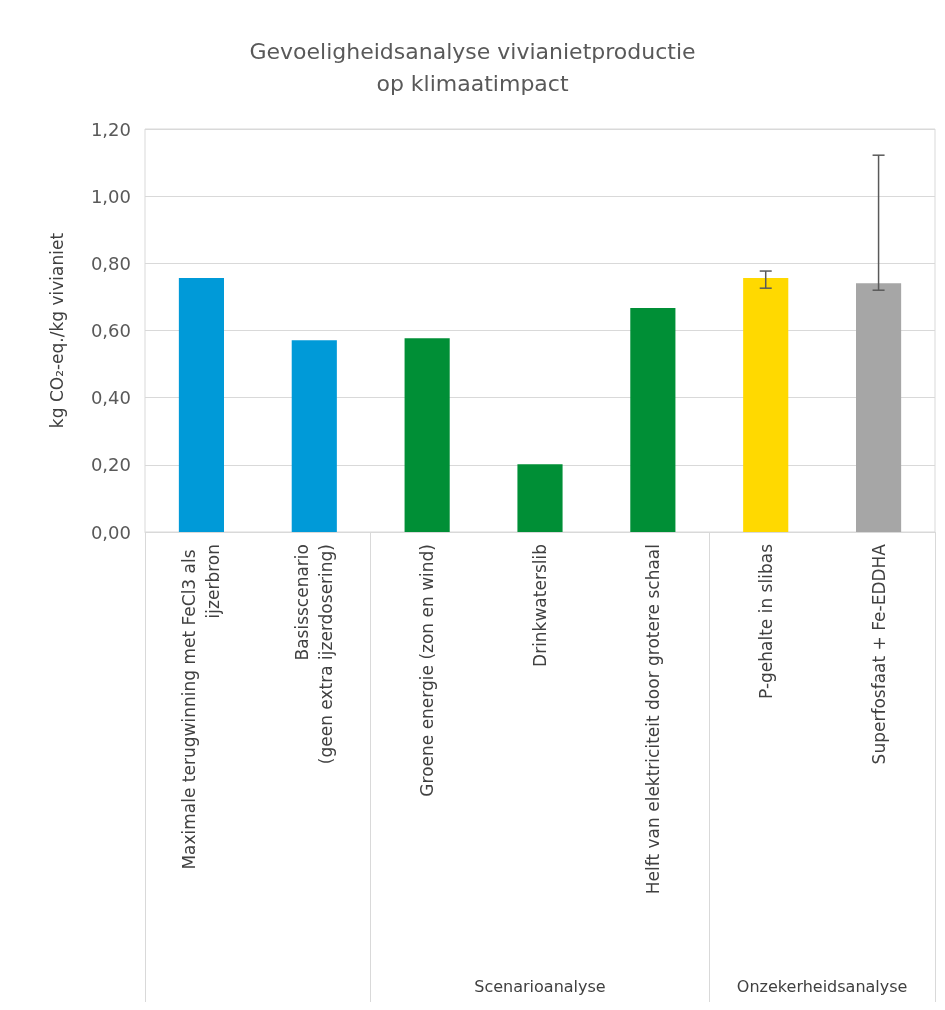 The image size is (945, 1010). I want to click on x-tick-label: P-gehalte in slibas, so click(765, 621).